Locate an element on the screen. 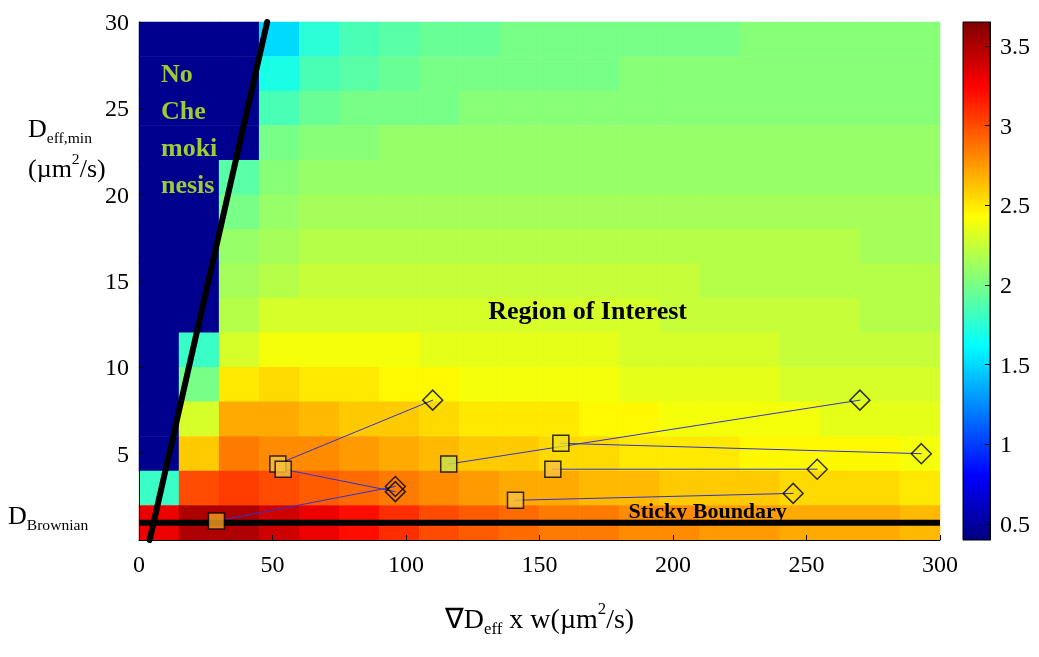  annotation: Sticky Boundary is located at coordinates (707, 510).